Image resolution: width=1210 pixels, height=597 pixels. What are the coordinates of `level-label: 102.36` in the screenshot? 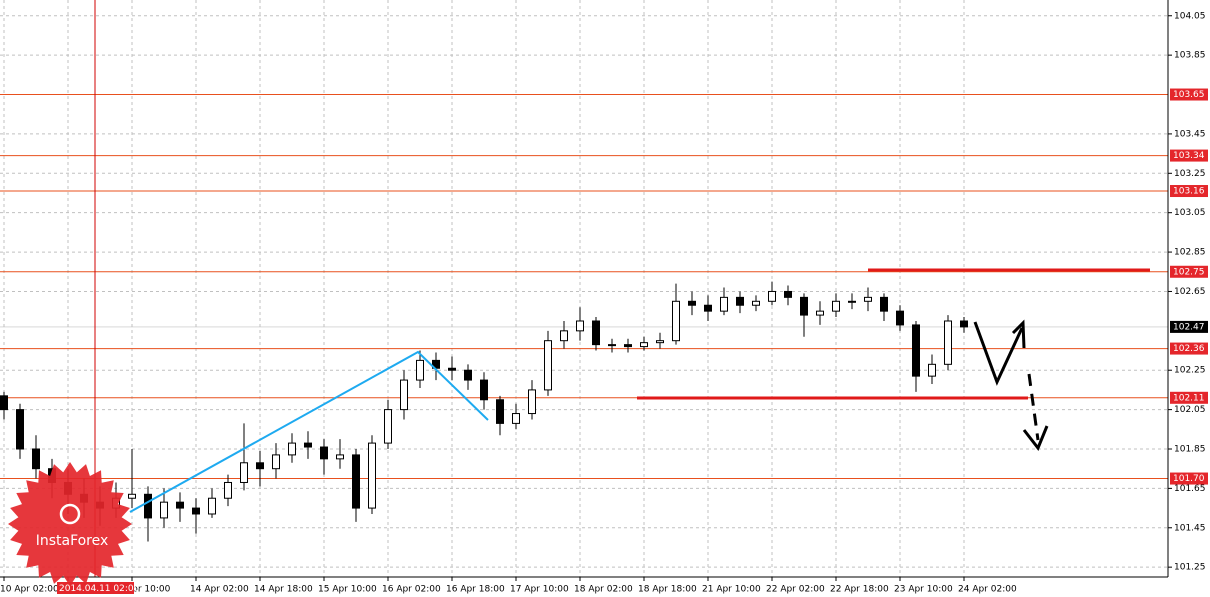 It's located at (1189, 349).